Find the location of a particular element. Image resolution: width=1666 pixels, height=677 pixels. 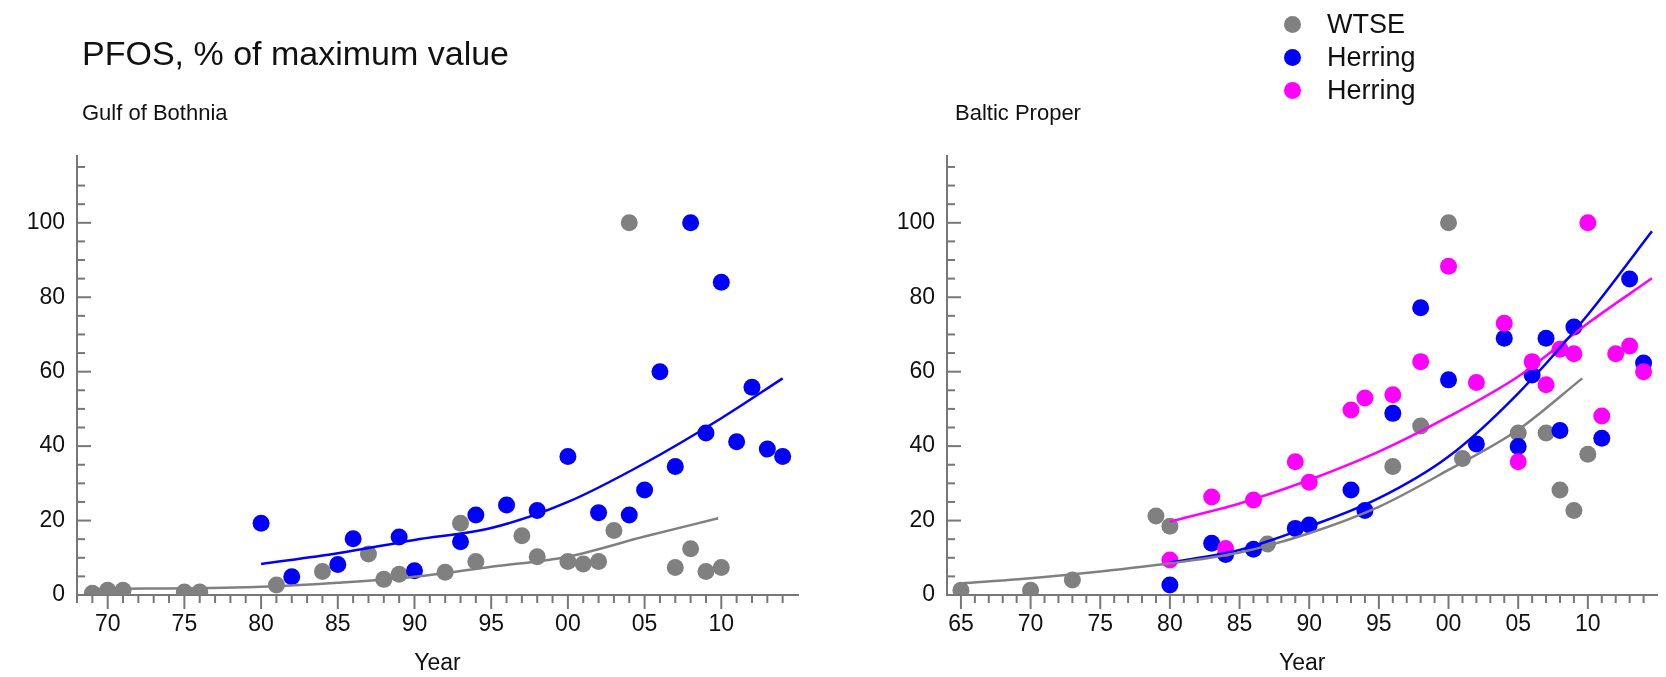

x-tick-label: 95 is located at coordinates (491, 623).